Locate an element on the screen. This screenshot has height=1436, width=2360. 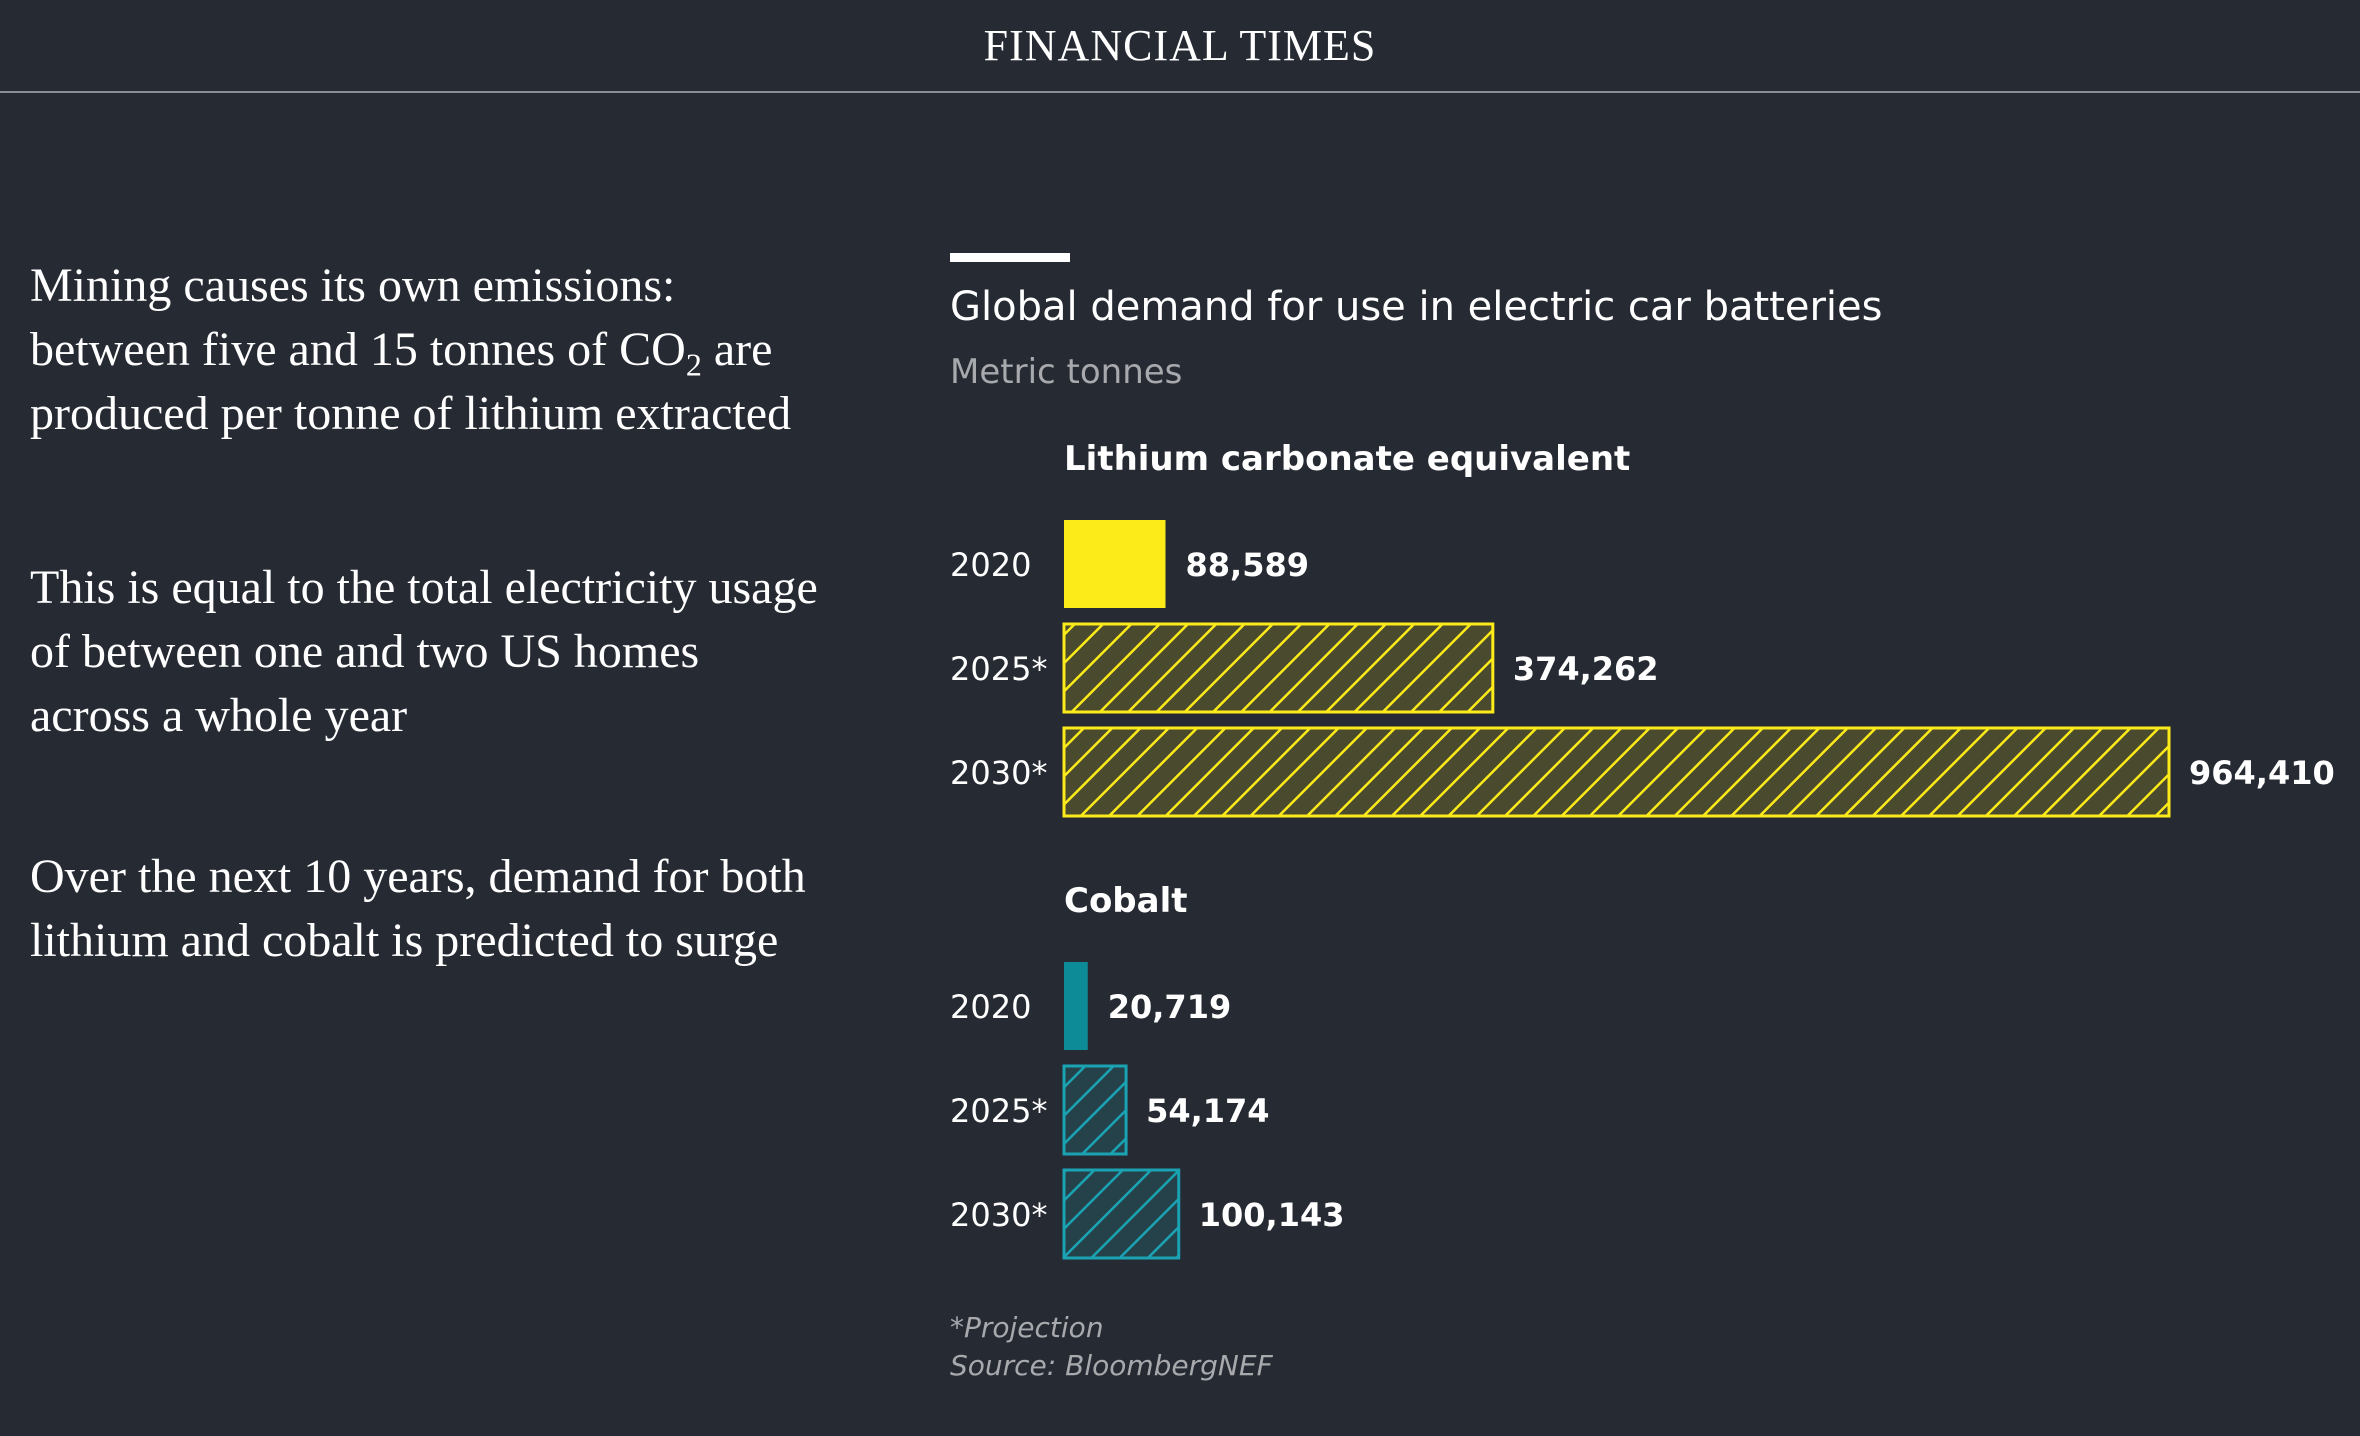
lithium-carbonate-equivalent-value-label: 964,410 is located at coordinates (2262, 773).